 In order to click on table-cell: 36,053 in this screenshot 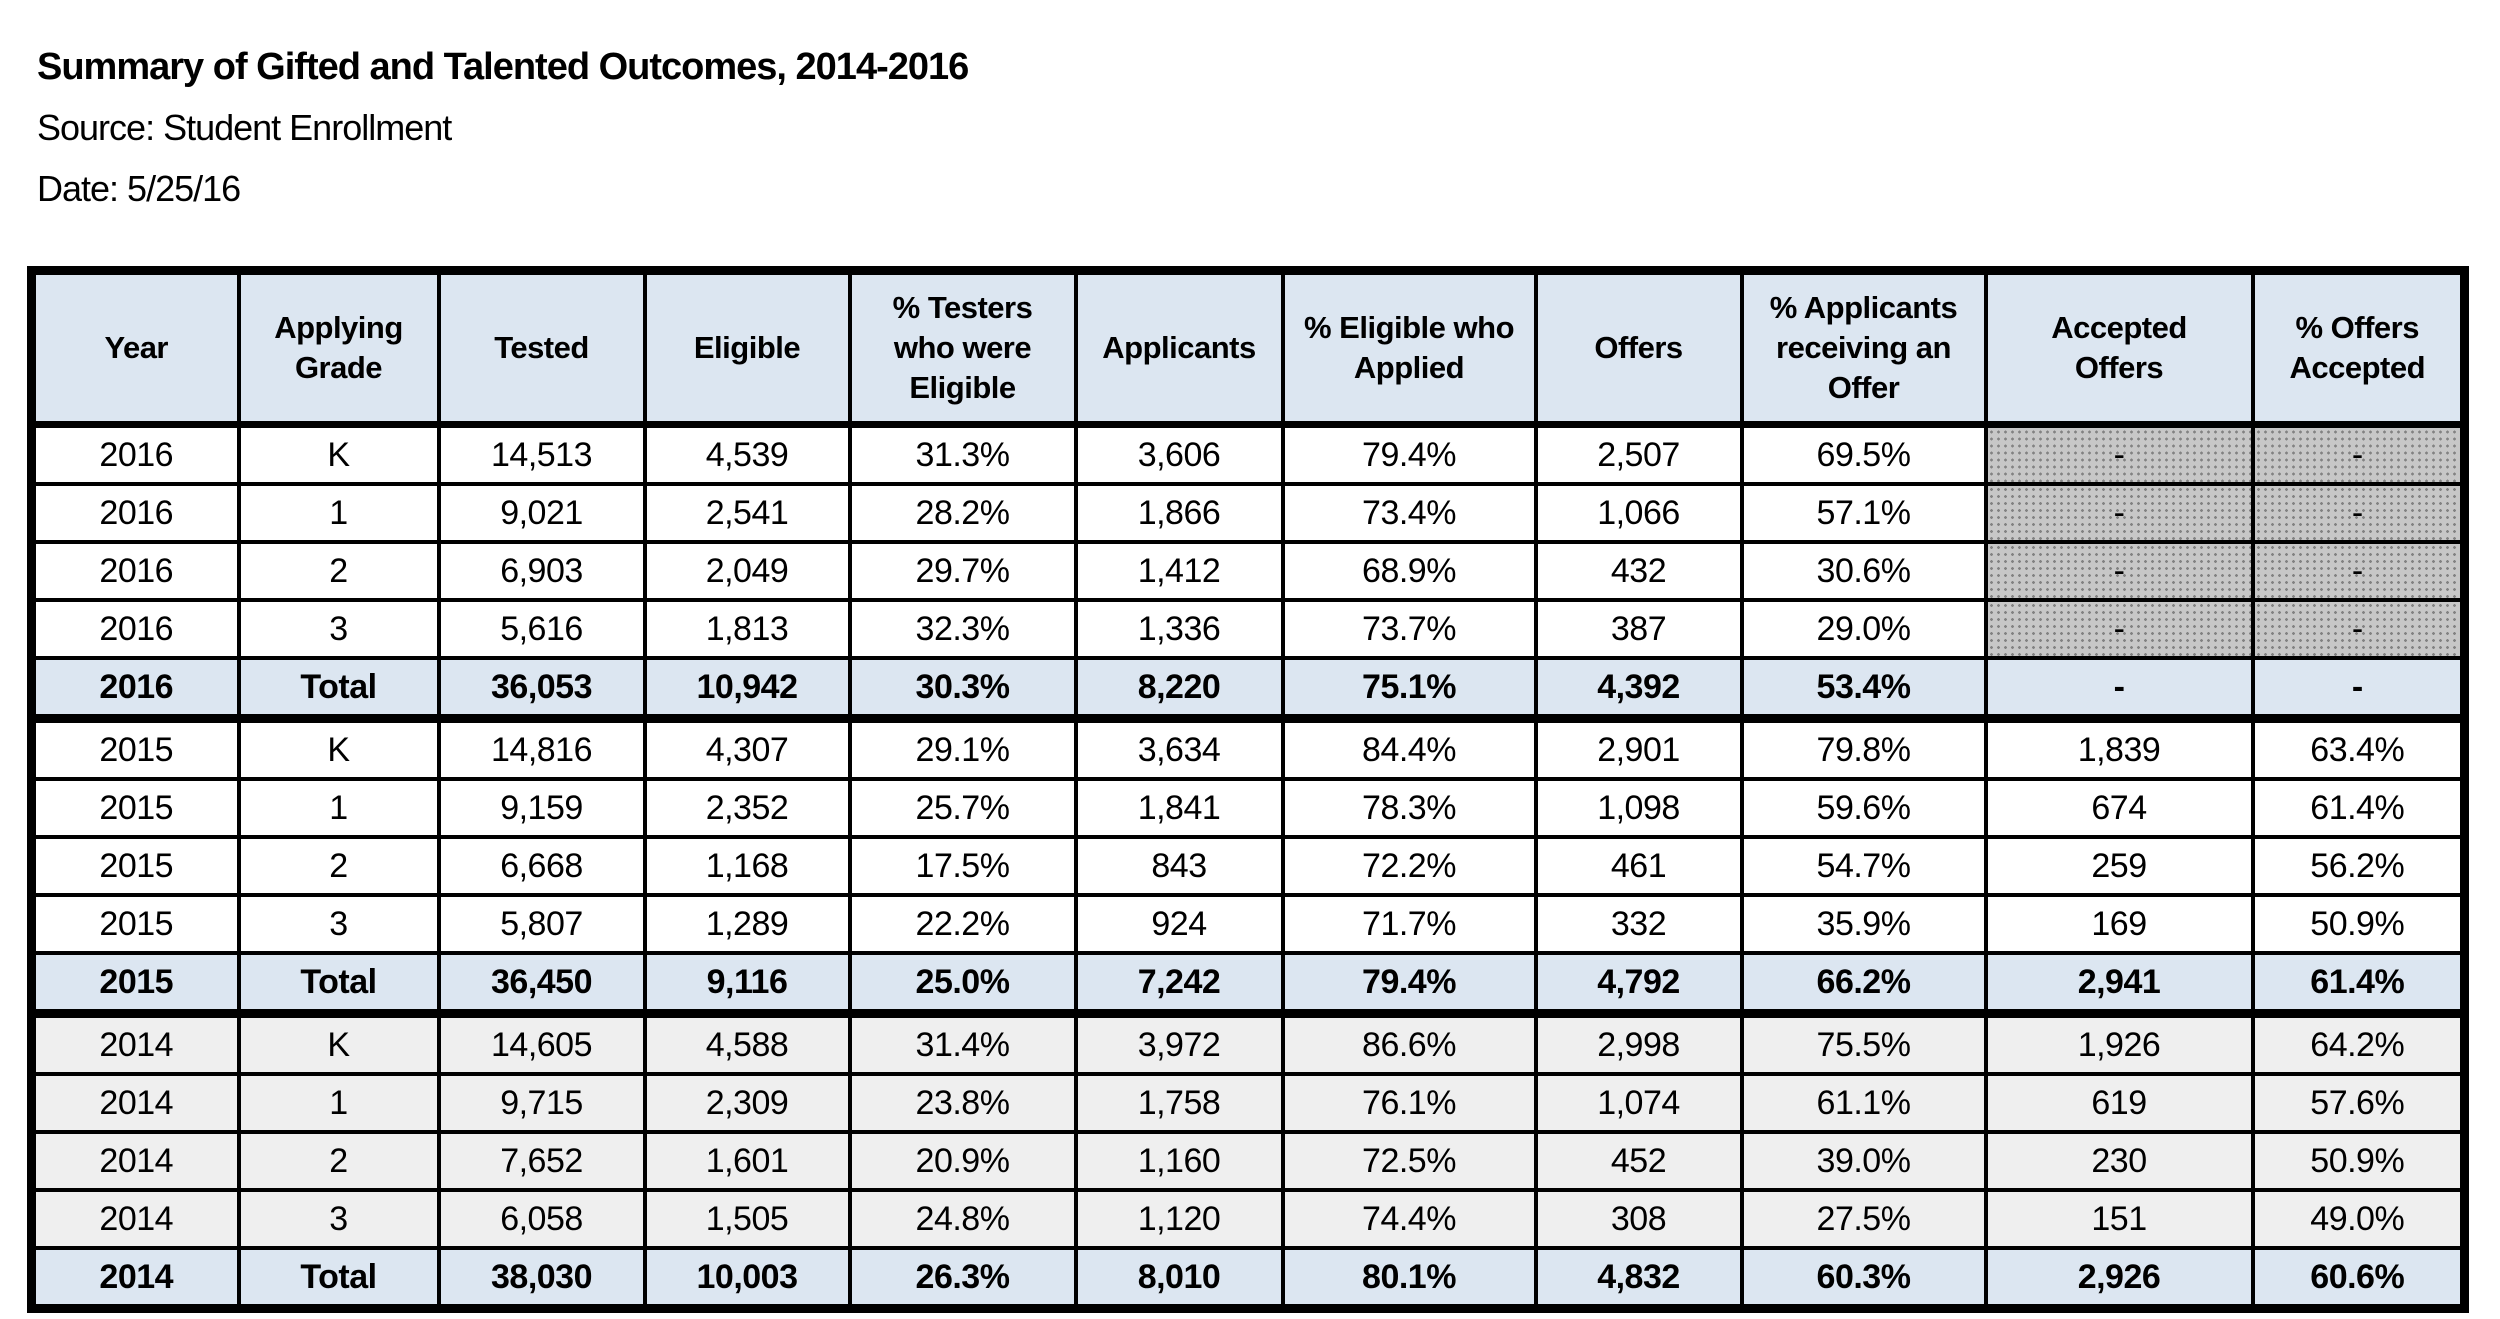, I will do `click(541, 689)`.